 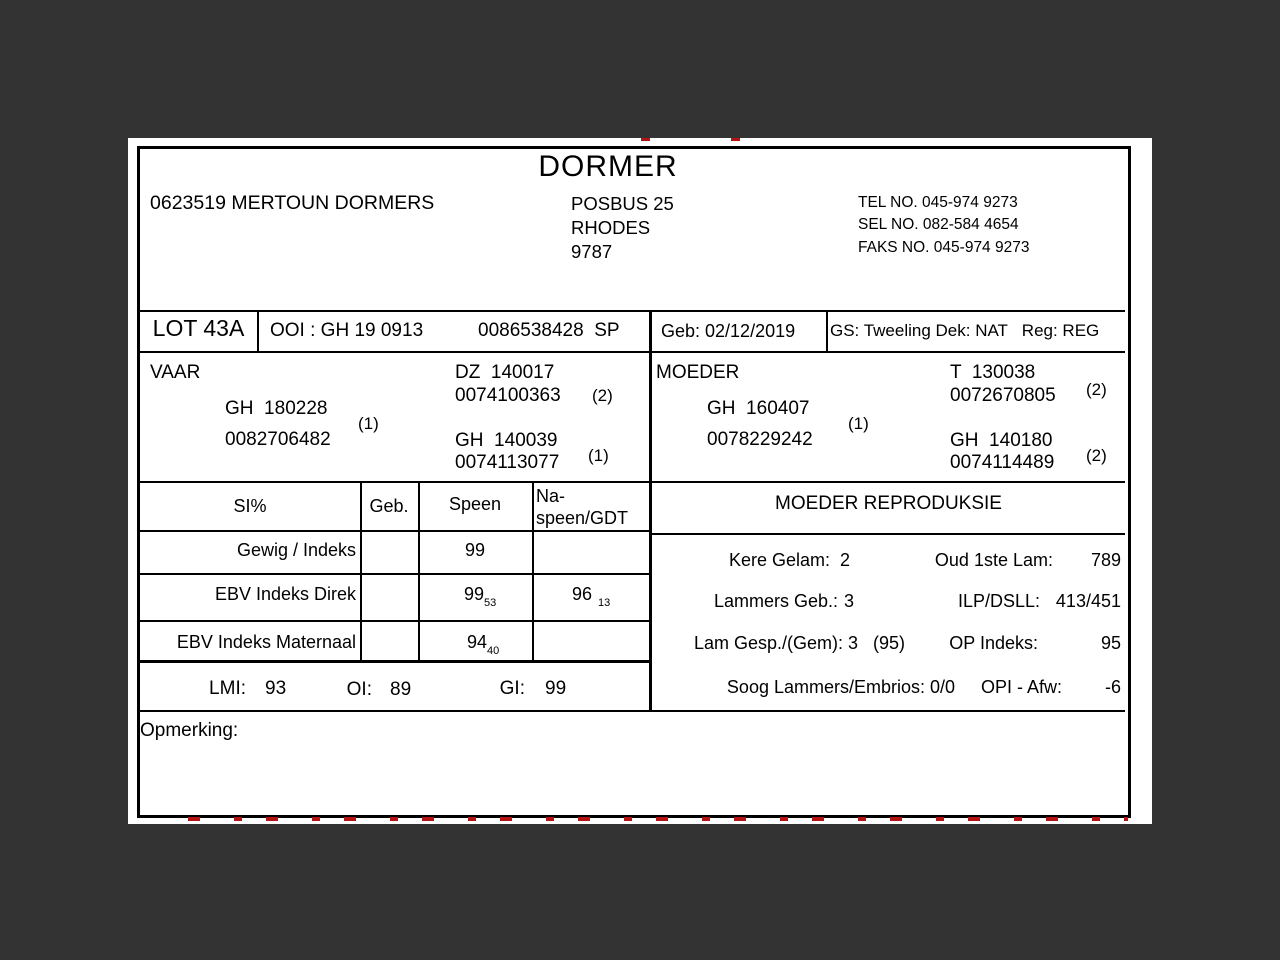 I want to click on address-line-1: POSBUS 25, so click(x=622, y=203).